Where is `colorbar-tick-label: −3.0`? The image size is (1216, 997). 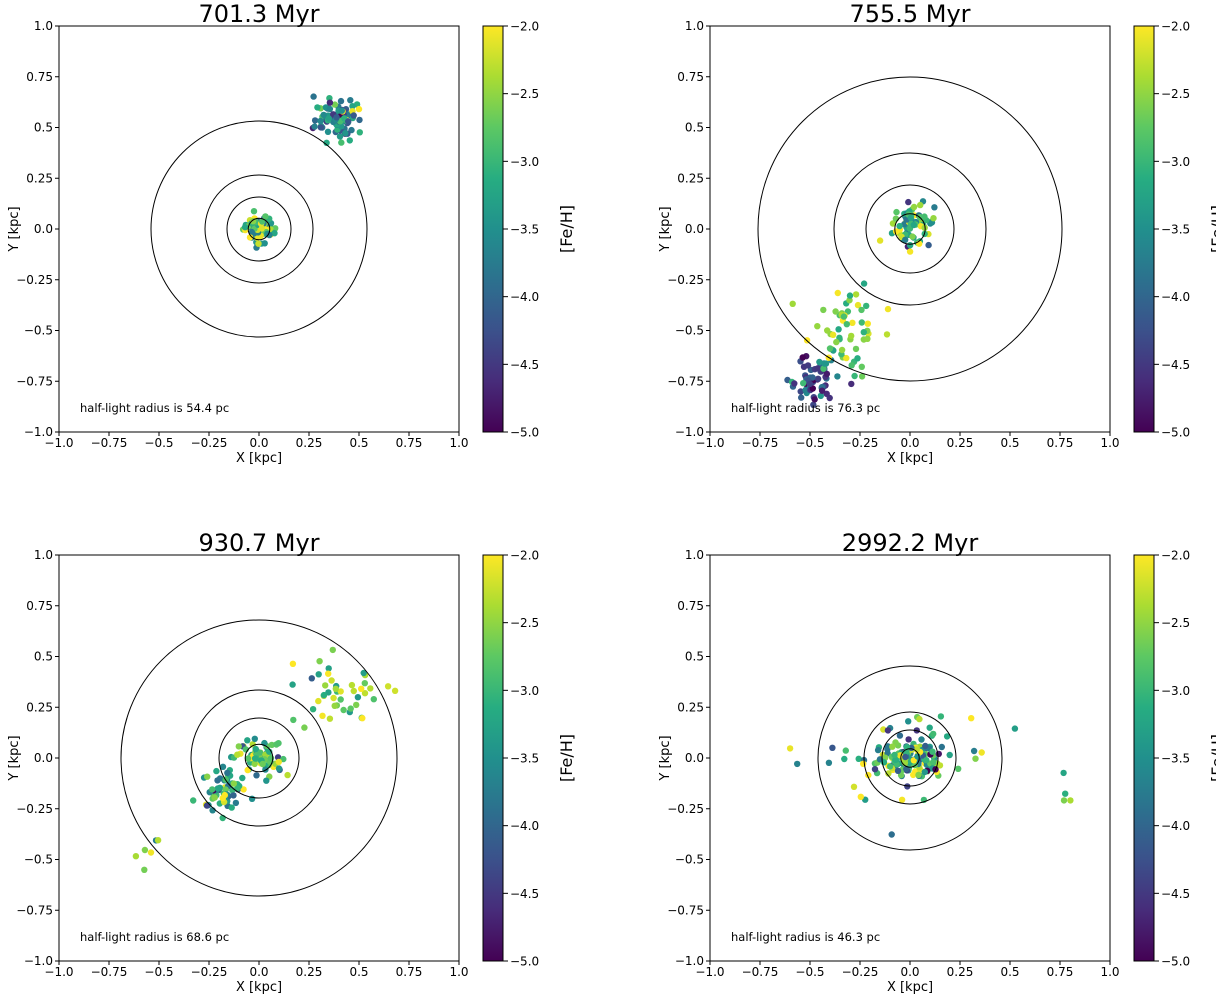 colorbar-tick-label: −3.0 is located at coordinates (524, 691).